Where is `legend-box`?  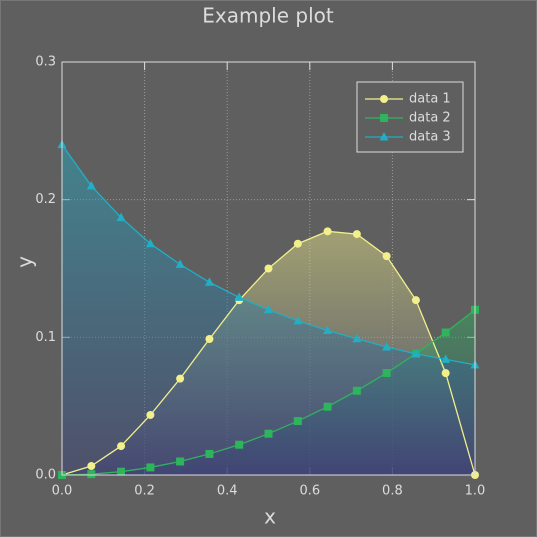
legend-box is located at coordinates (410, 117).